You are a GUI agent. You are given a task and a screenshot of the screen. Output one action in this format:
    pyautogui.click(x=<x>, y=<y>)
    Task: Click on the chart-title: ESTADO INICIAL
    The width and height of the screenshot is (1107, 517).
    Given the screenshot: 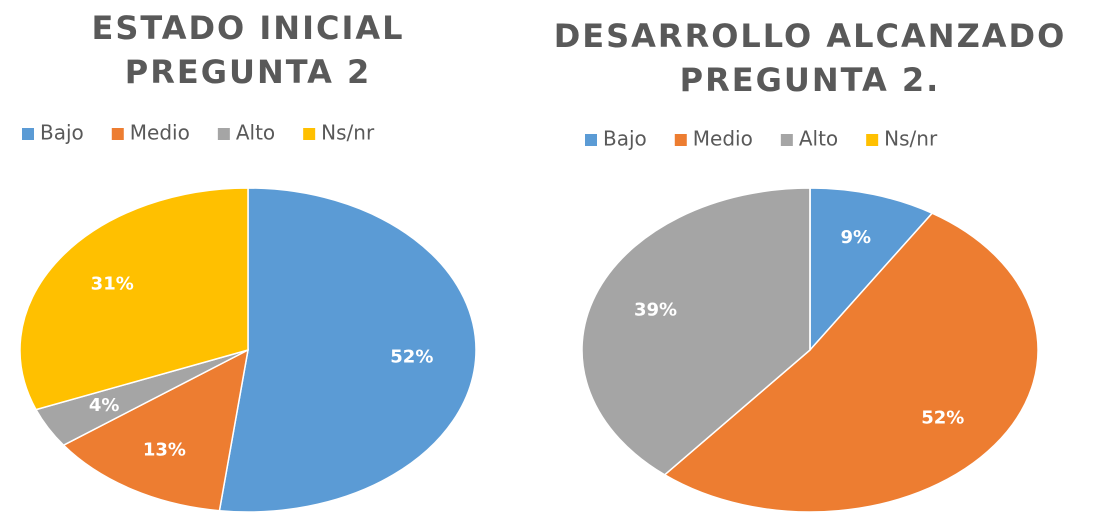 What is the action you would take?
    pyautogui.click(x=247, y=28)
    